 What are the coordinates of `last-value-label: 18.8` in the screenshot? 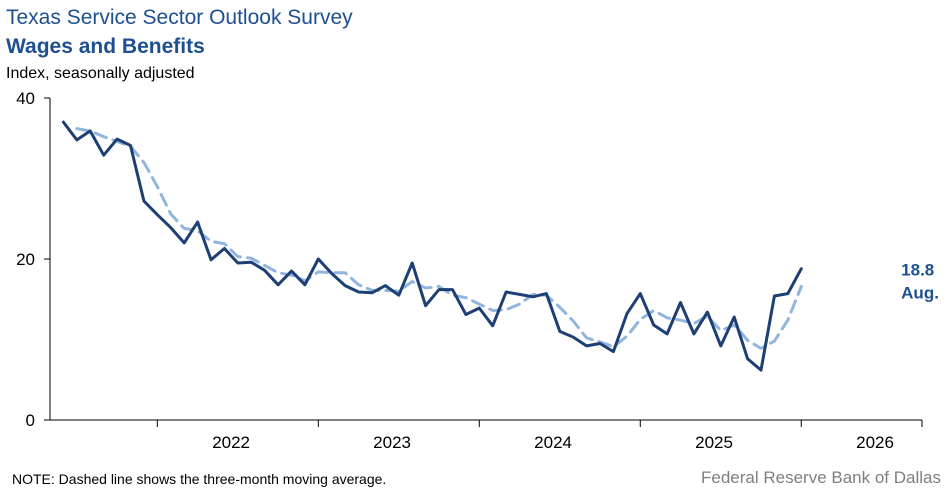 It's located at (917, 270).